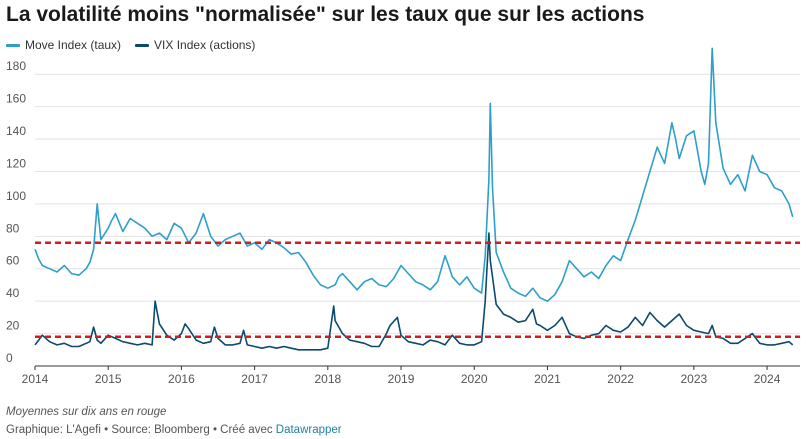  I want to click on x-tick-label: 2023, so click(694, 379).